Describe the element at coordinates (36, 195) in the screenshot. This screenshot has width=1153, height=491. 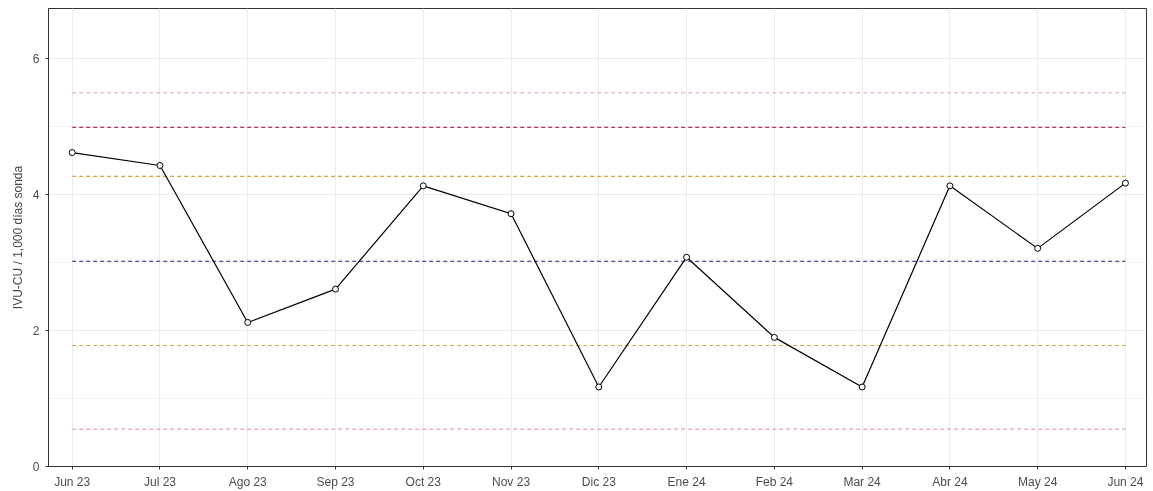
I see `y-tick-label: 4` at that location.